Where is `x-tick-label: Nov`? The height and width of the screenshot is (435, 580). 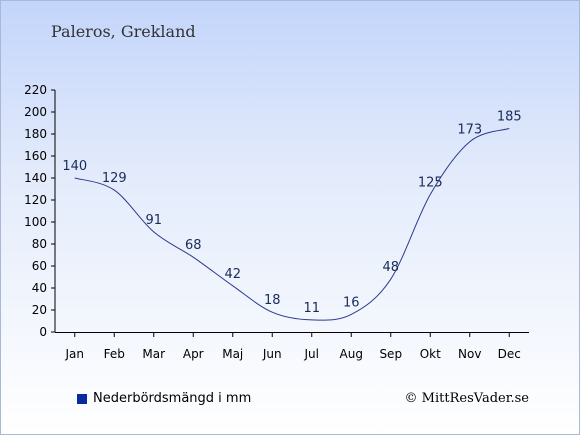 x-tick-label: Nov is located at coordinates (469, 354).